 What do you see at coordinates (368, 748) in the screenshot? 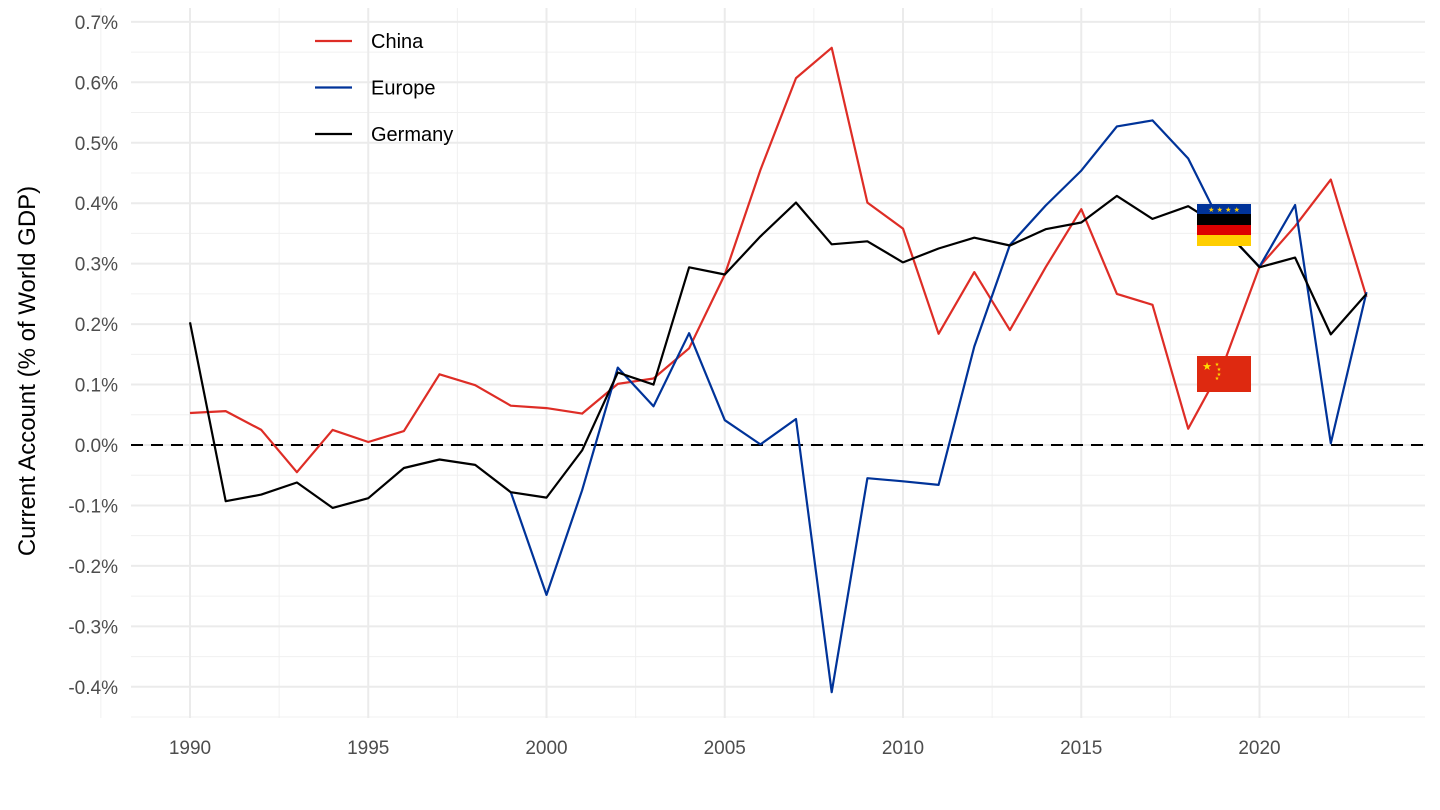
I see `x-tick-label: 1995` at bounding box center [368, 748].